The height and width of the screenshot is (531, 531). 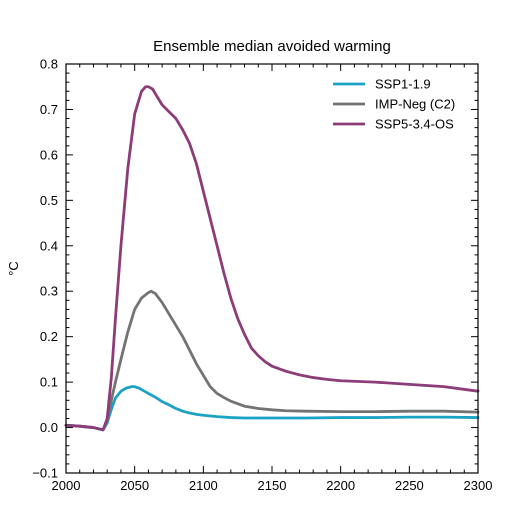 What do you see at coordinates (49, 200) in the screenshot?
I see `y-tick-label: 0.5` at bounding box center [49, 200].